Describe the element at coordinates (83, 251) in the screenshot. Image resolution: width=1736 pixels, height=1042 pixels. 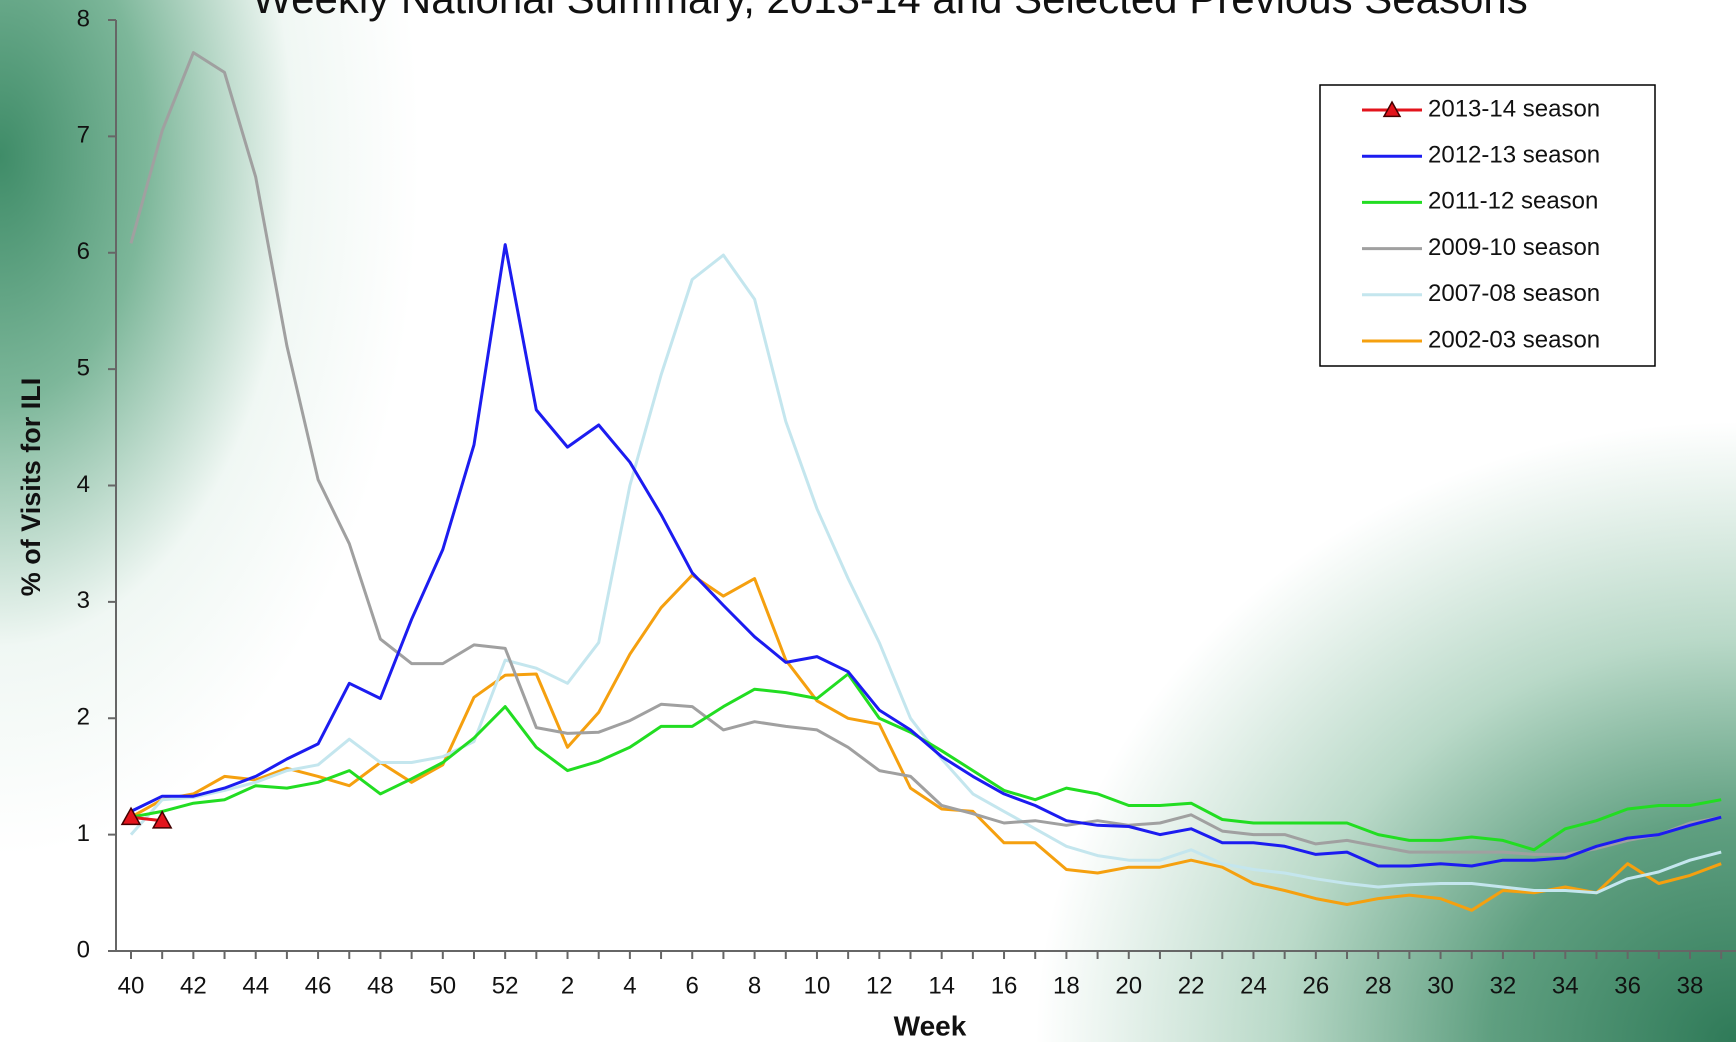
I see `y-tick-label: 6` at that location.